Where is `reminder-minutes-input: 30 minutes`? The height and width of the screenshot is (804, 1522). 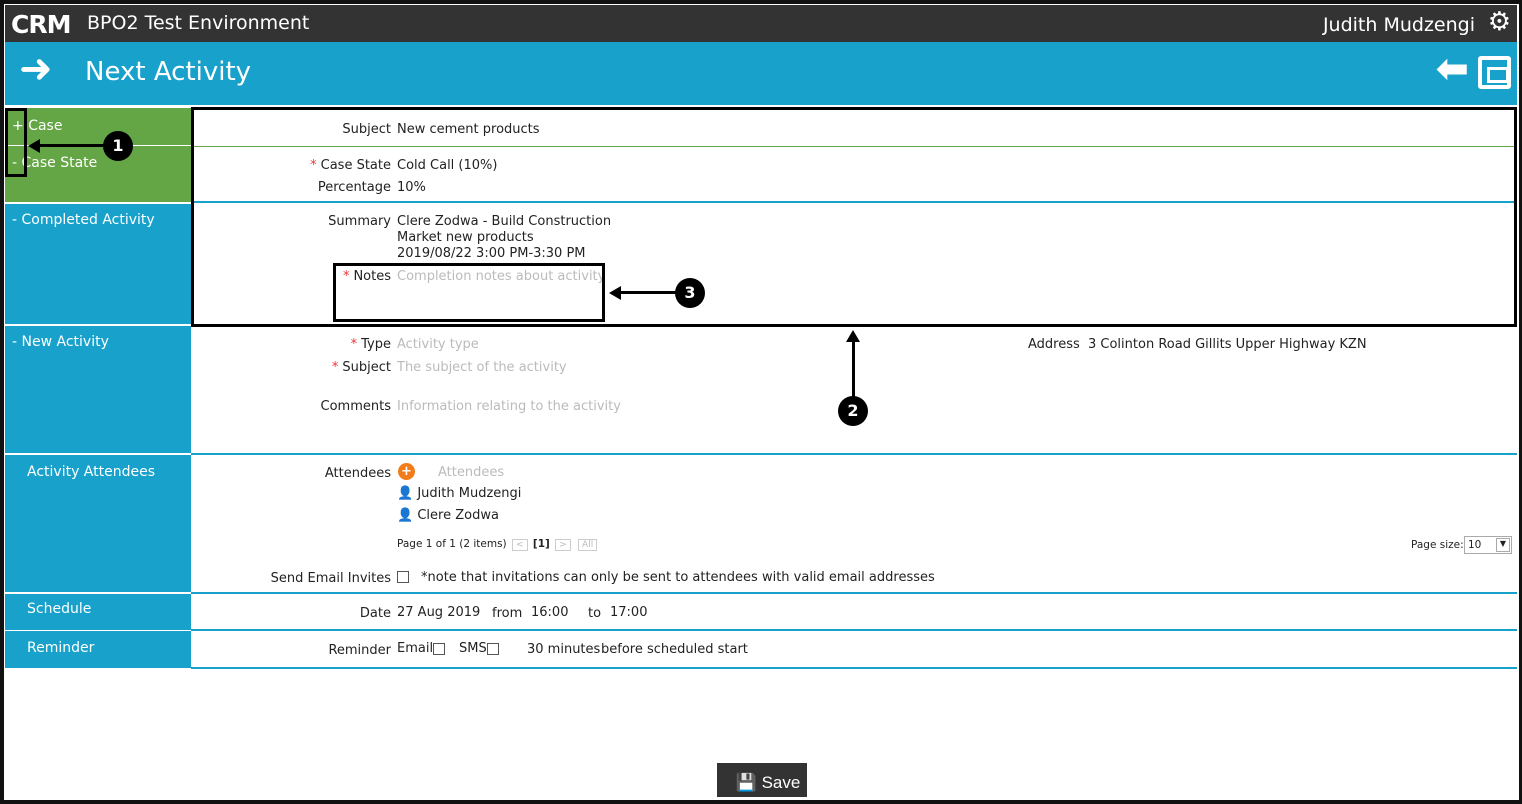 reminder-minutes-input: 30 minutes is located at coordinates (564, 649).